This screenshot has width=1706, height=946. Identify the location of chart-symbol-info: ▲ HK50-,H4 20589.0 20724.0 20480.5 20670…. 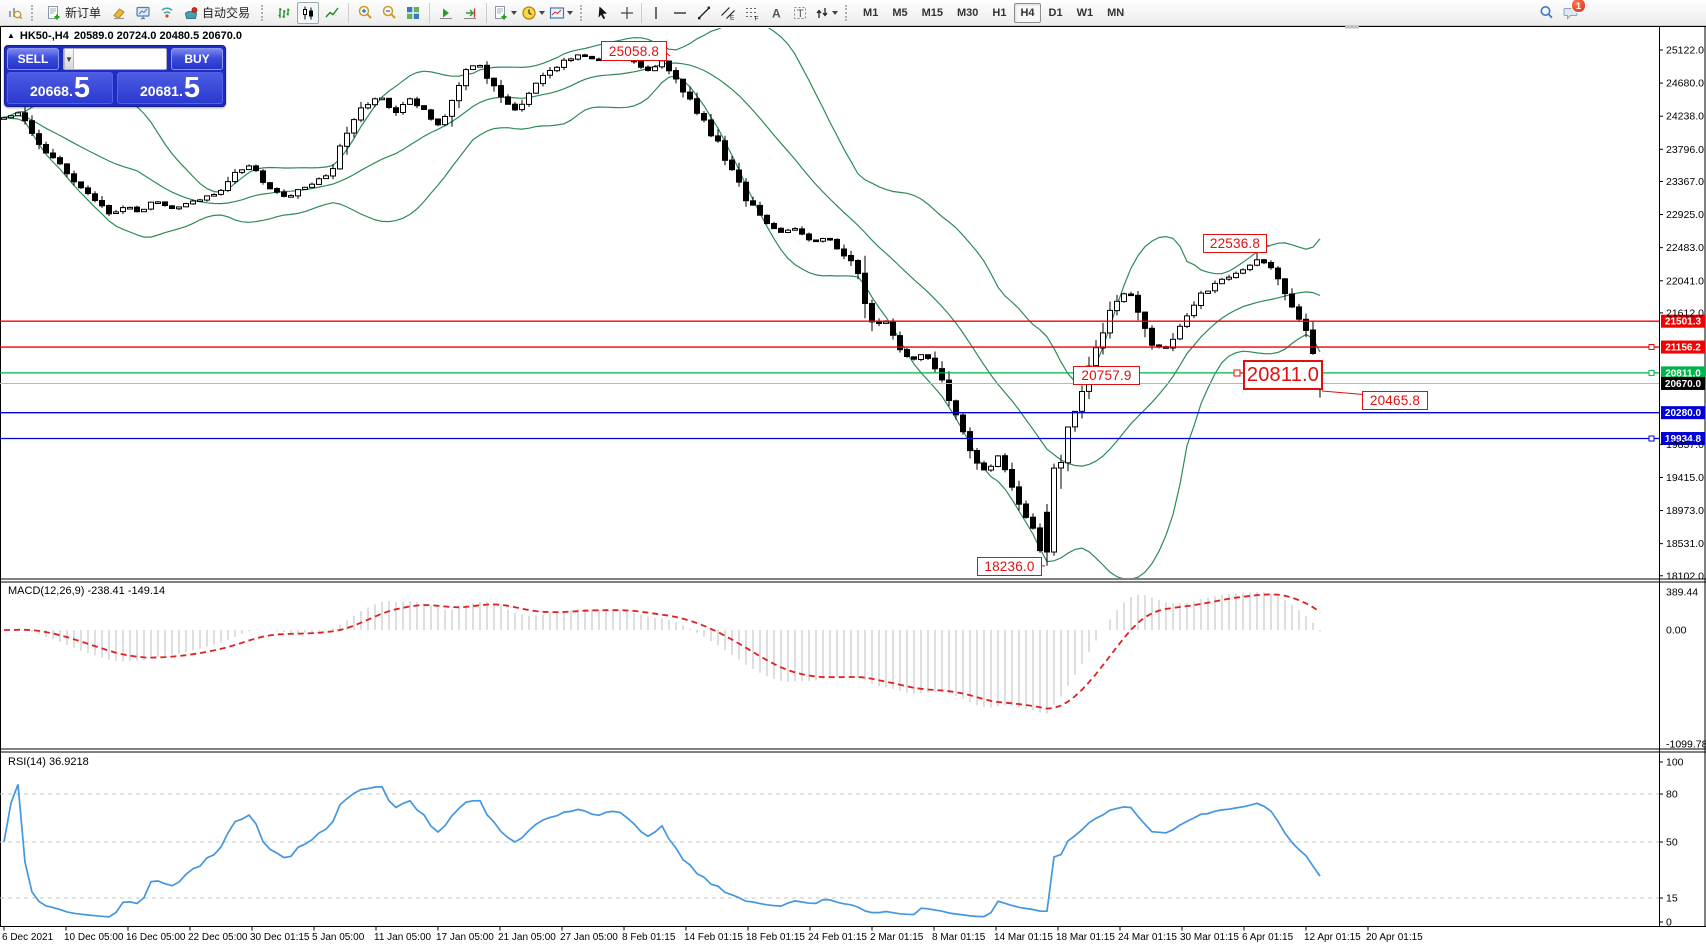
(124, 36).